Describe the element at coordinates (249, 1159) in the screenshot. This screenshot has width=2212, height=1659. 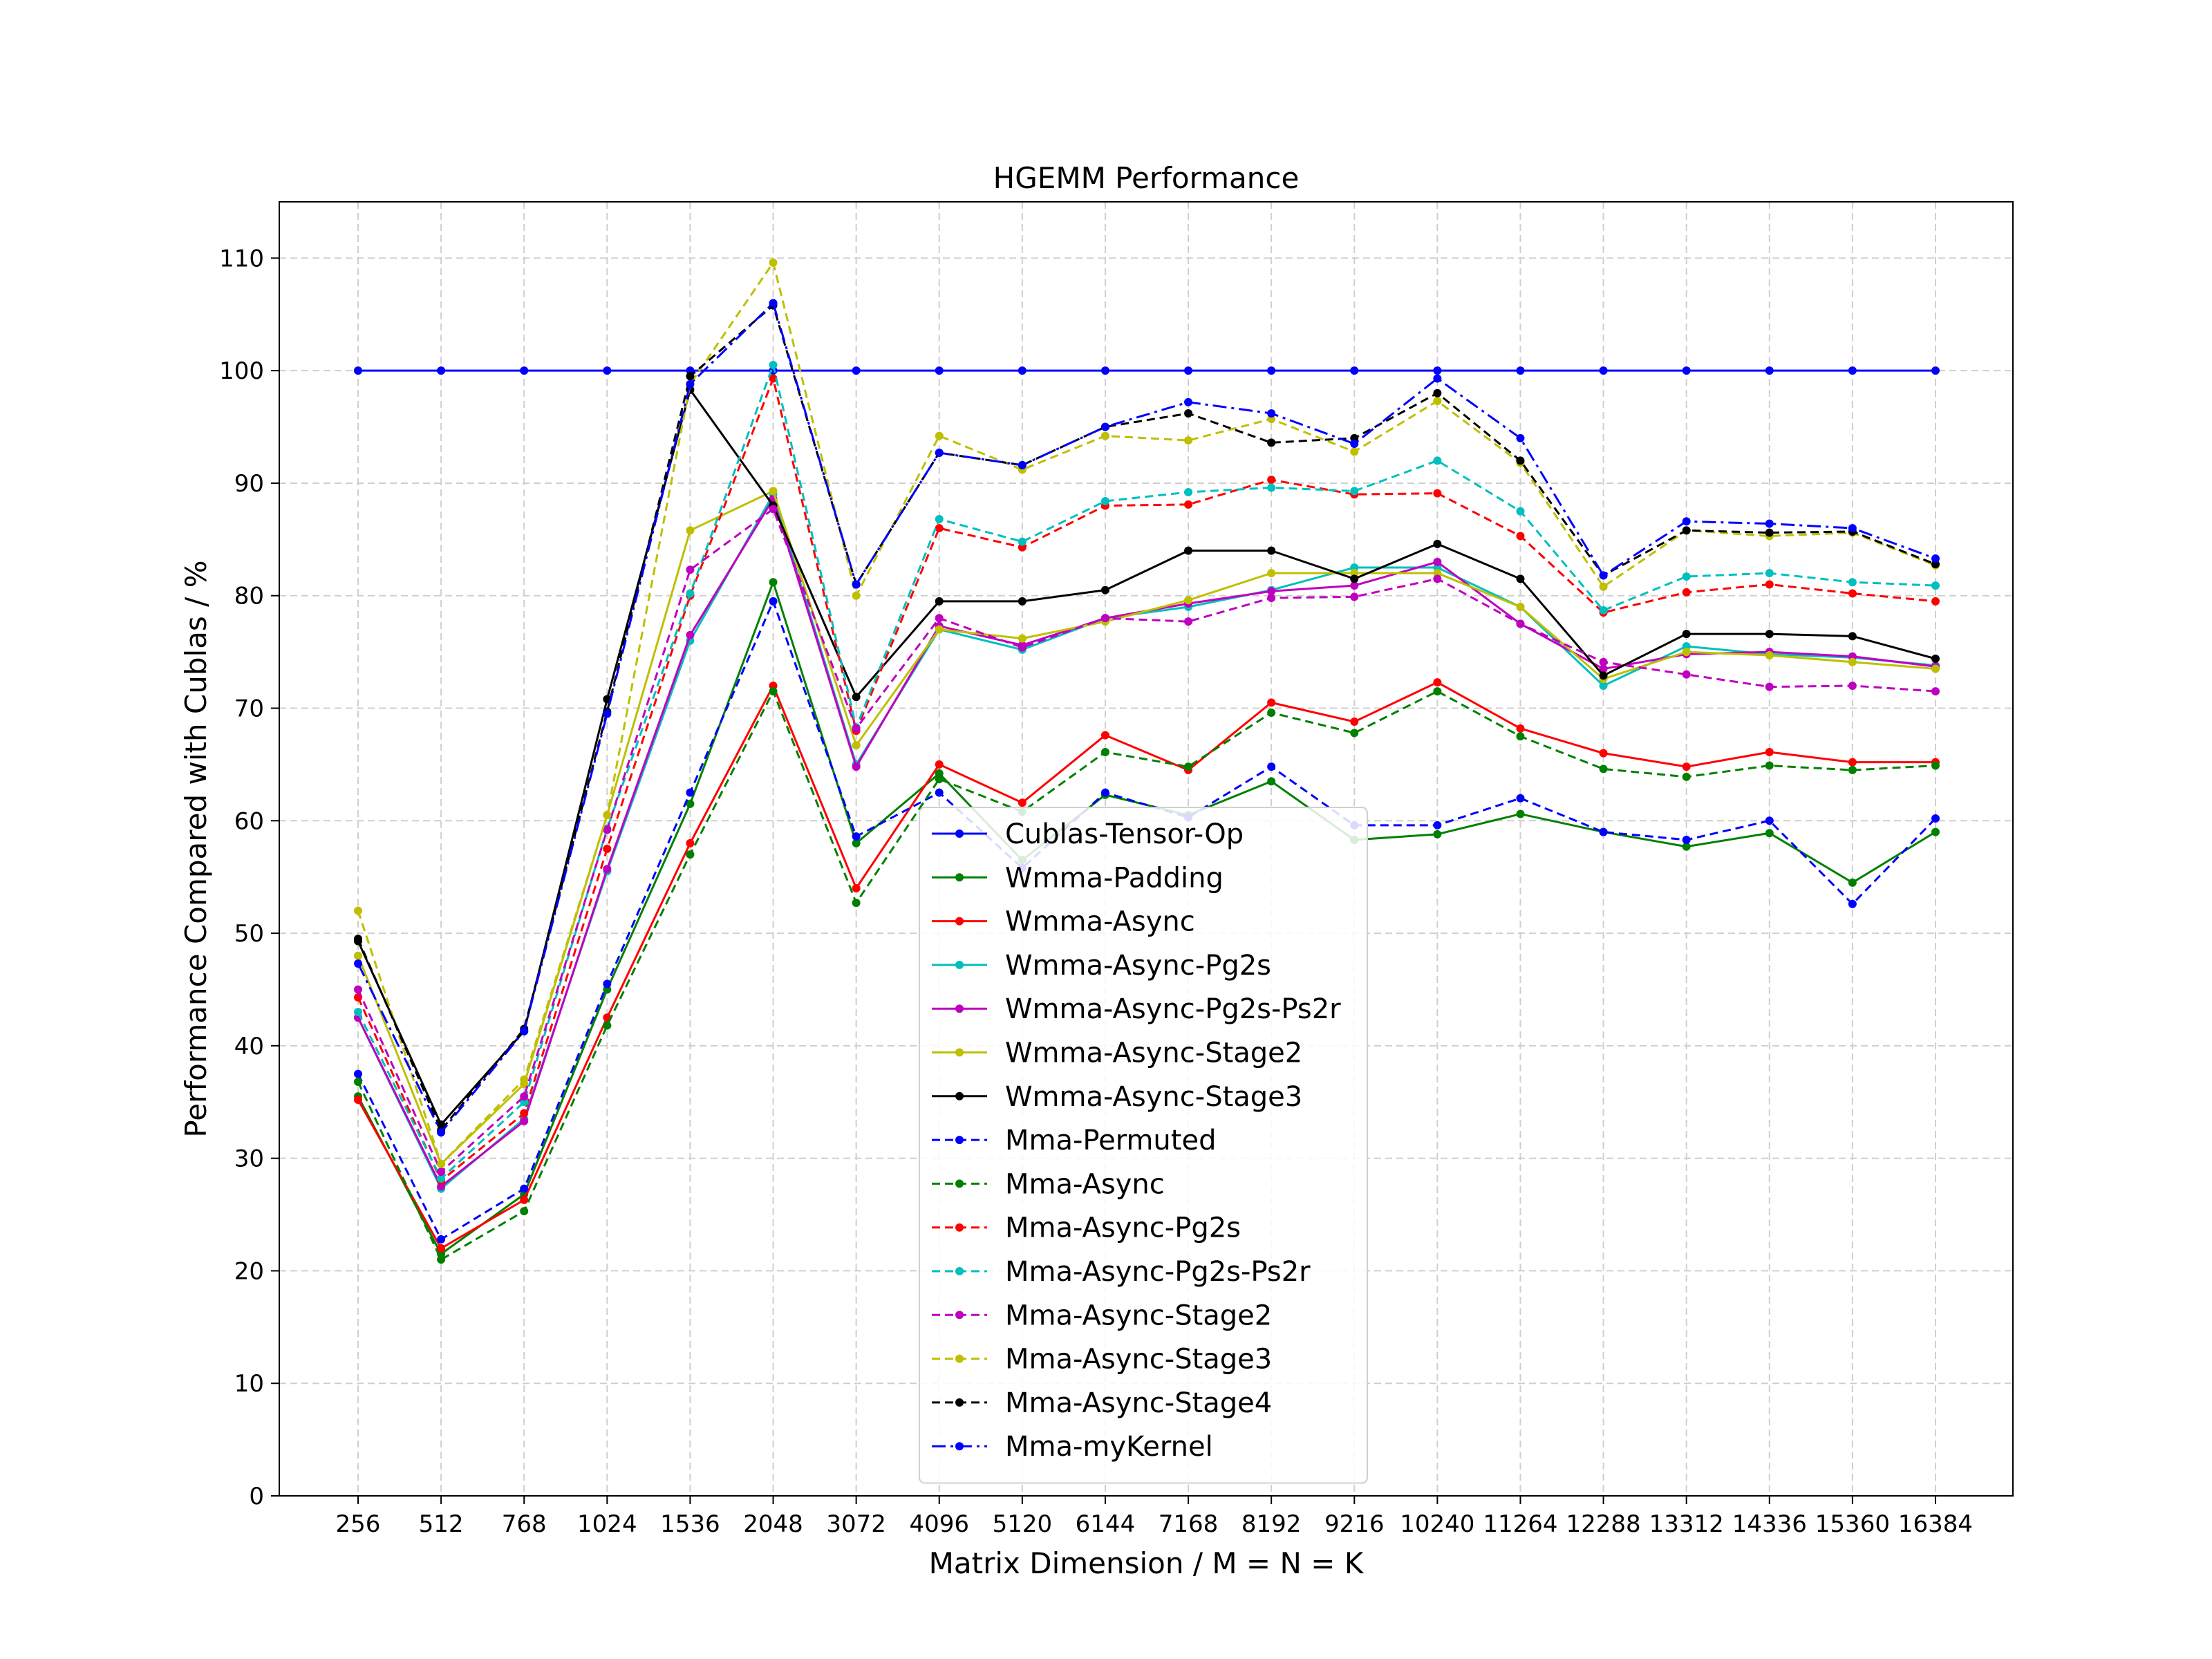
I see `y-tick-label: 30` at that location.